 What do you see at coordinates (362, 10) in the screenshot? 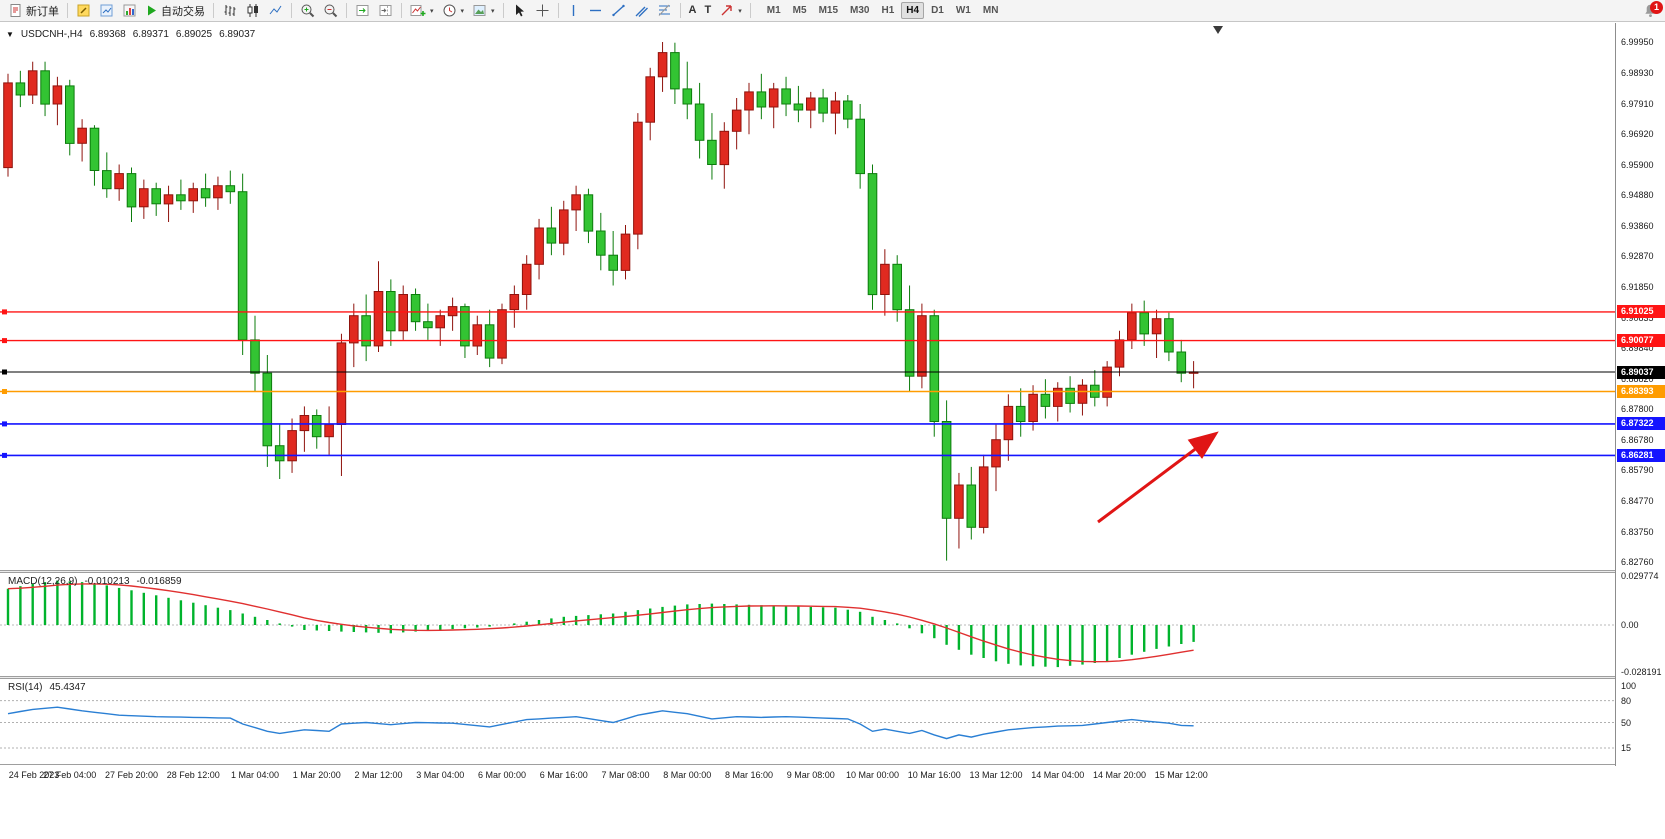
I see `auto-scroll-button` at bounding box center [362, 10].